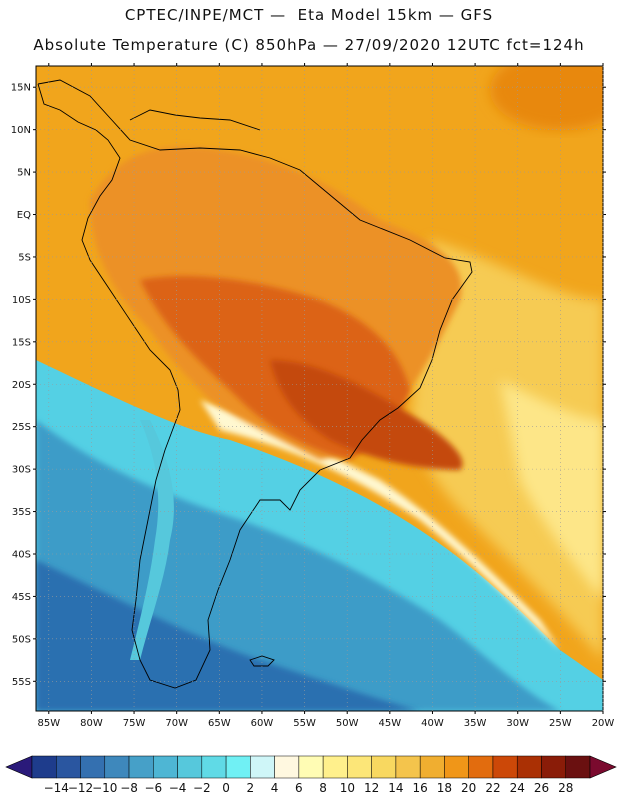 This screenshot has height=800, width=618. What do you see at coordinates (176, 723) in the screenshot?
I see `lon-label: 70W` at bounding box center [176, 723].